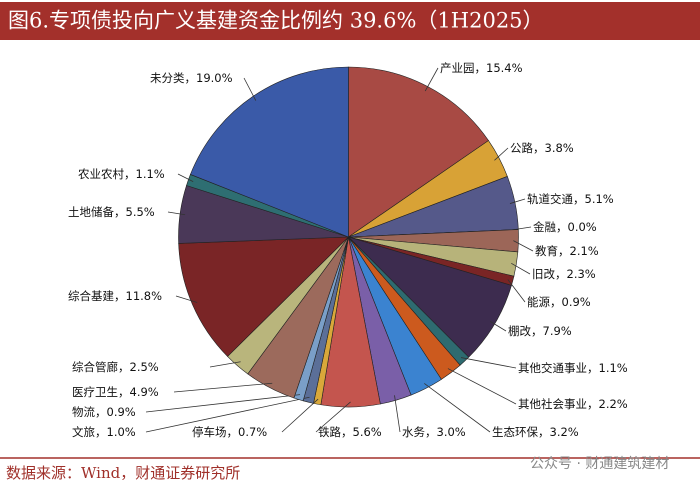 Image resolution: width=700 pixels, height=488 pixels. I want to click on value-label: ，15.4%, so click(499, 68).